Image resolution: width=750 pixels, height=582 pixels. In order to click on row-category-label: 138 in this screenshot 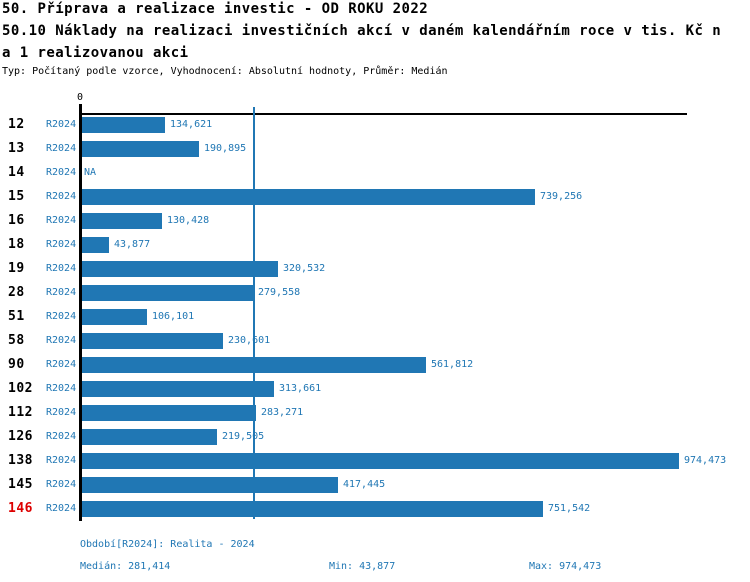, I will do `click(20, 460)`.